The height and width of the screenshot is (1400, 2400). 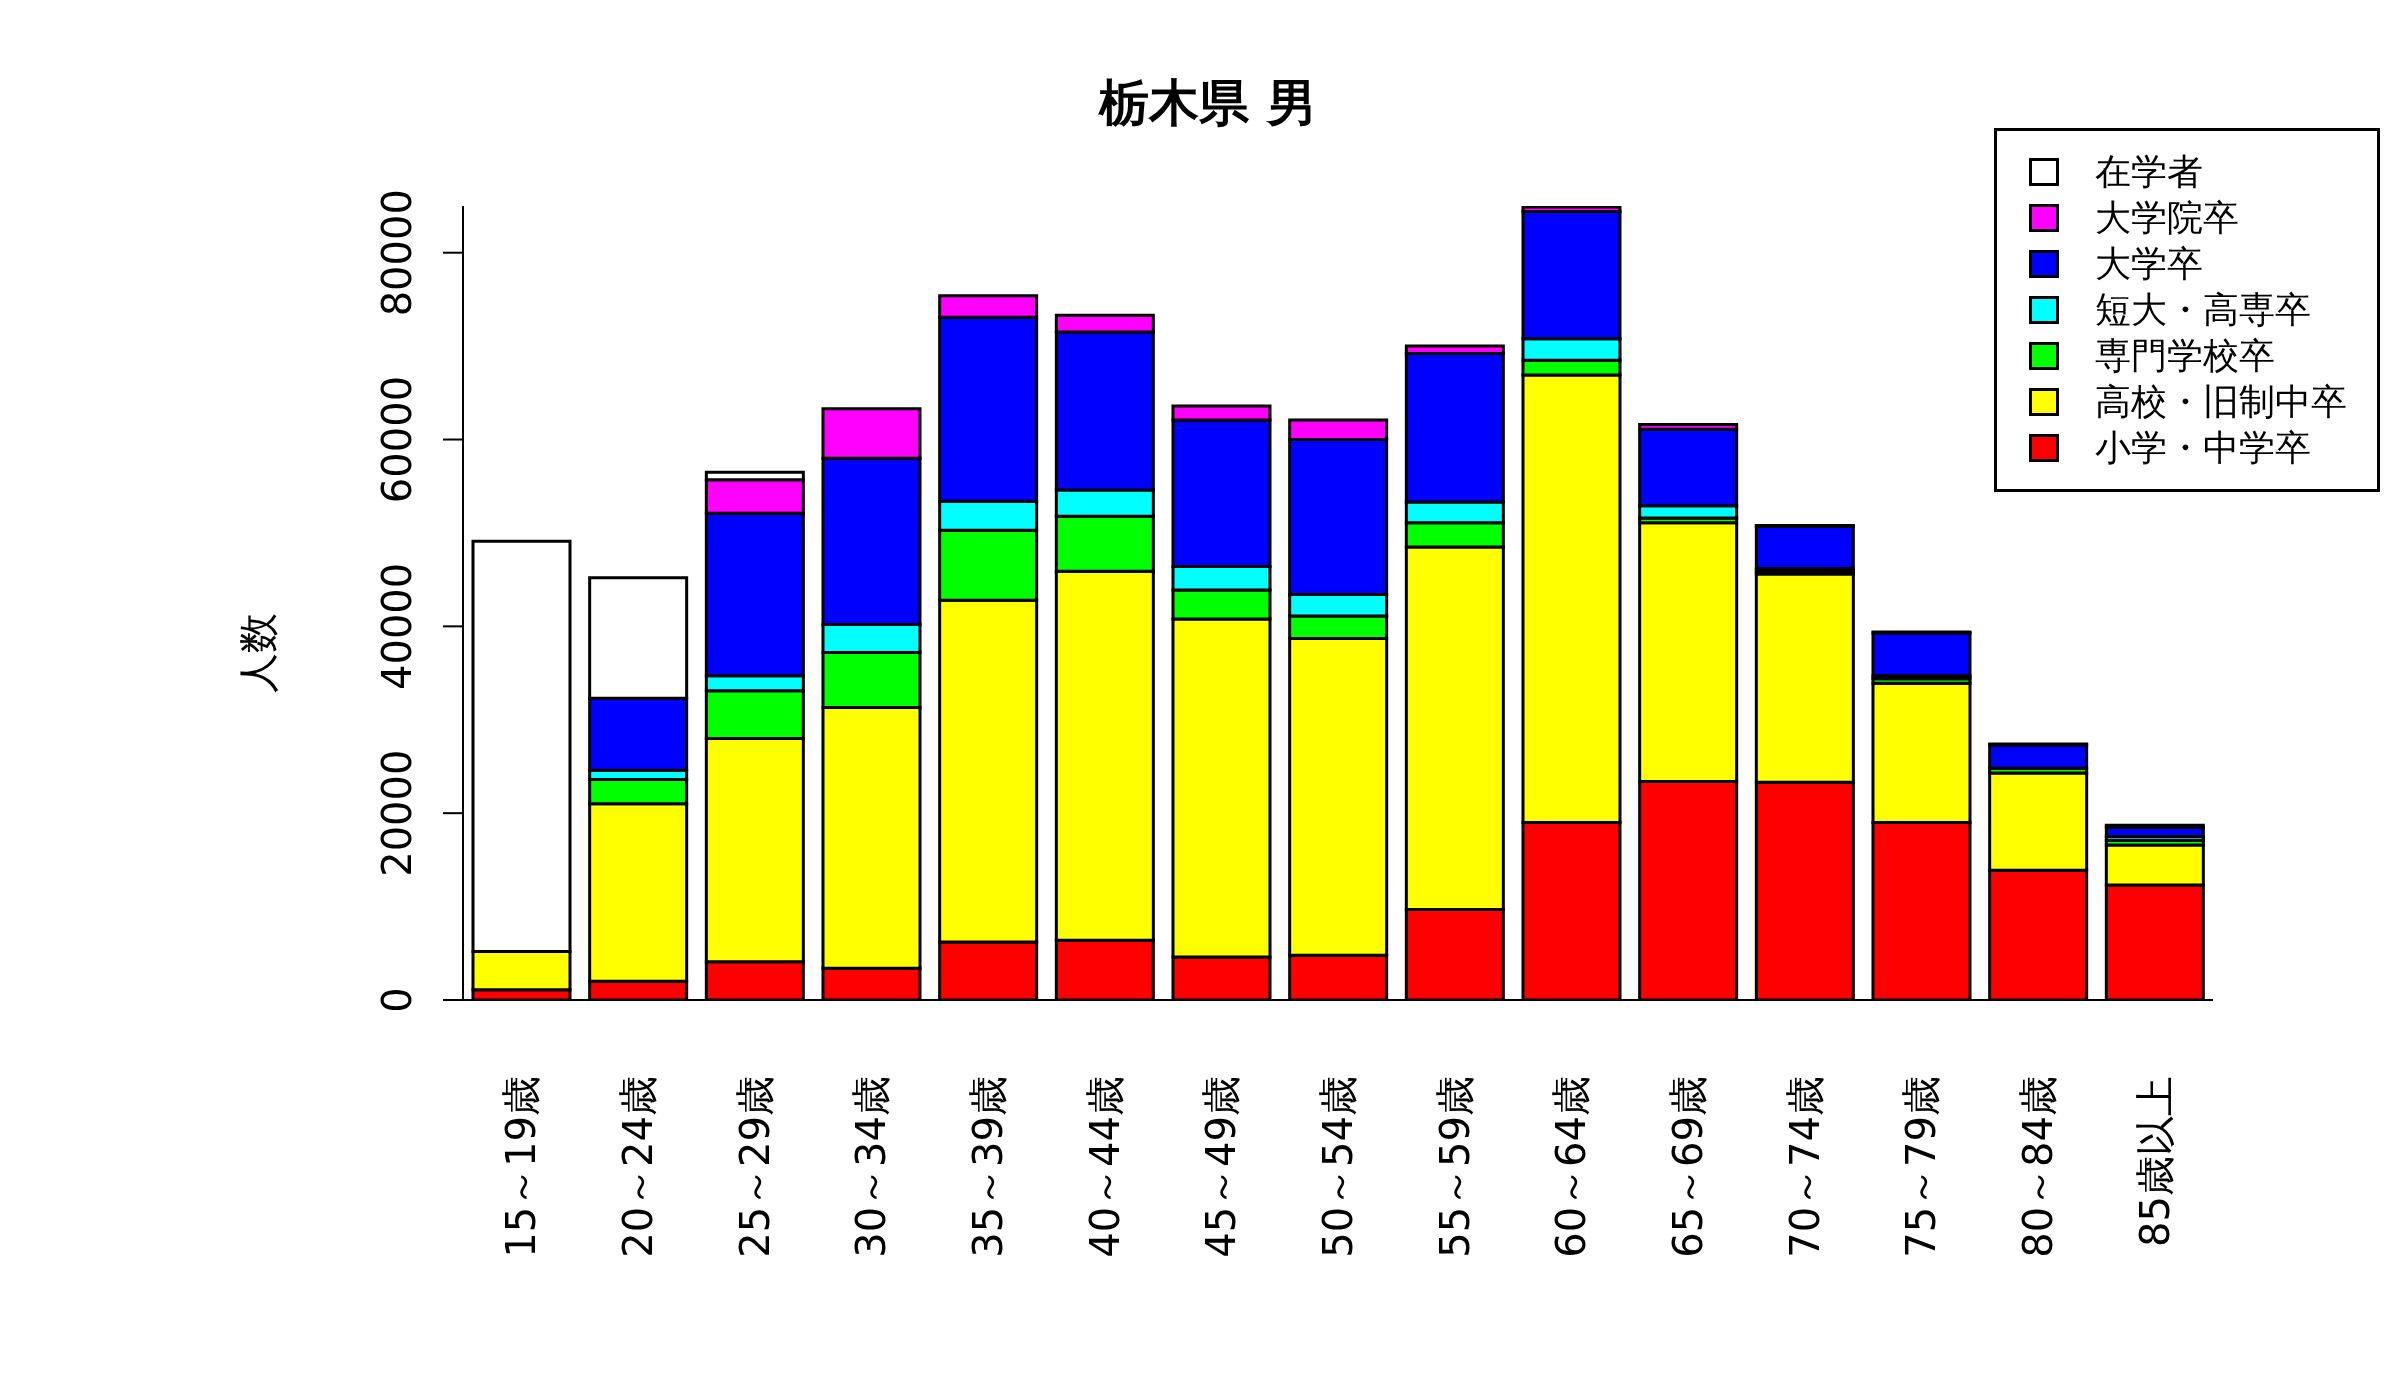 I want to click on x-tick-label: 75～79歳, so click(x=1921, y=1167).